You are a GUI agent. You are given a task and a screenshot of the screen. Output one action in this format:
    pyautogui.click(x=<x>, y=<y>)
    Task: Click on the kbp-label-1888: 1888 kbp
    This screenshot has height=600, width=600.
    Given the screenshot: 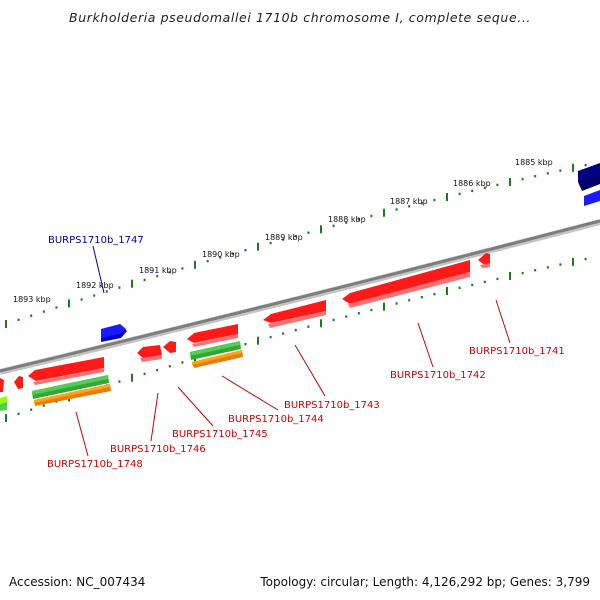 What is the action you would take?
    pyautogui.click(x=347, y=219)
    